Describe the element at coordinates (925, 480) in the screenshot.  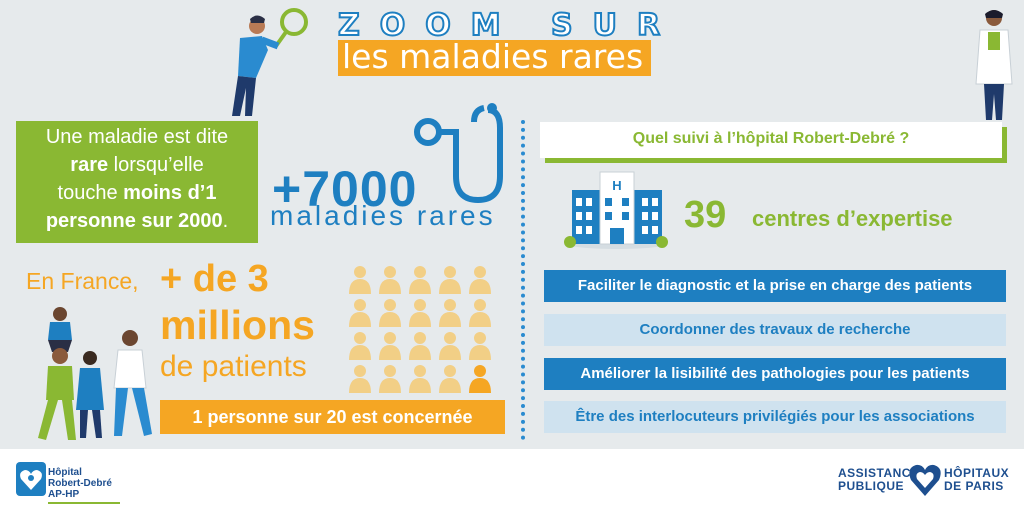
I see `aphp-heart-icon` at that location.